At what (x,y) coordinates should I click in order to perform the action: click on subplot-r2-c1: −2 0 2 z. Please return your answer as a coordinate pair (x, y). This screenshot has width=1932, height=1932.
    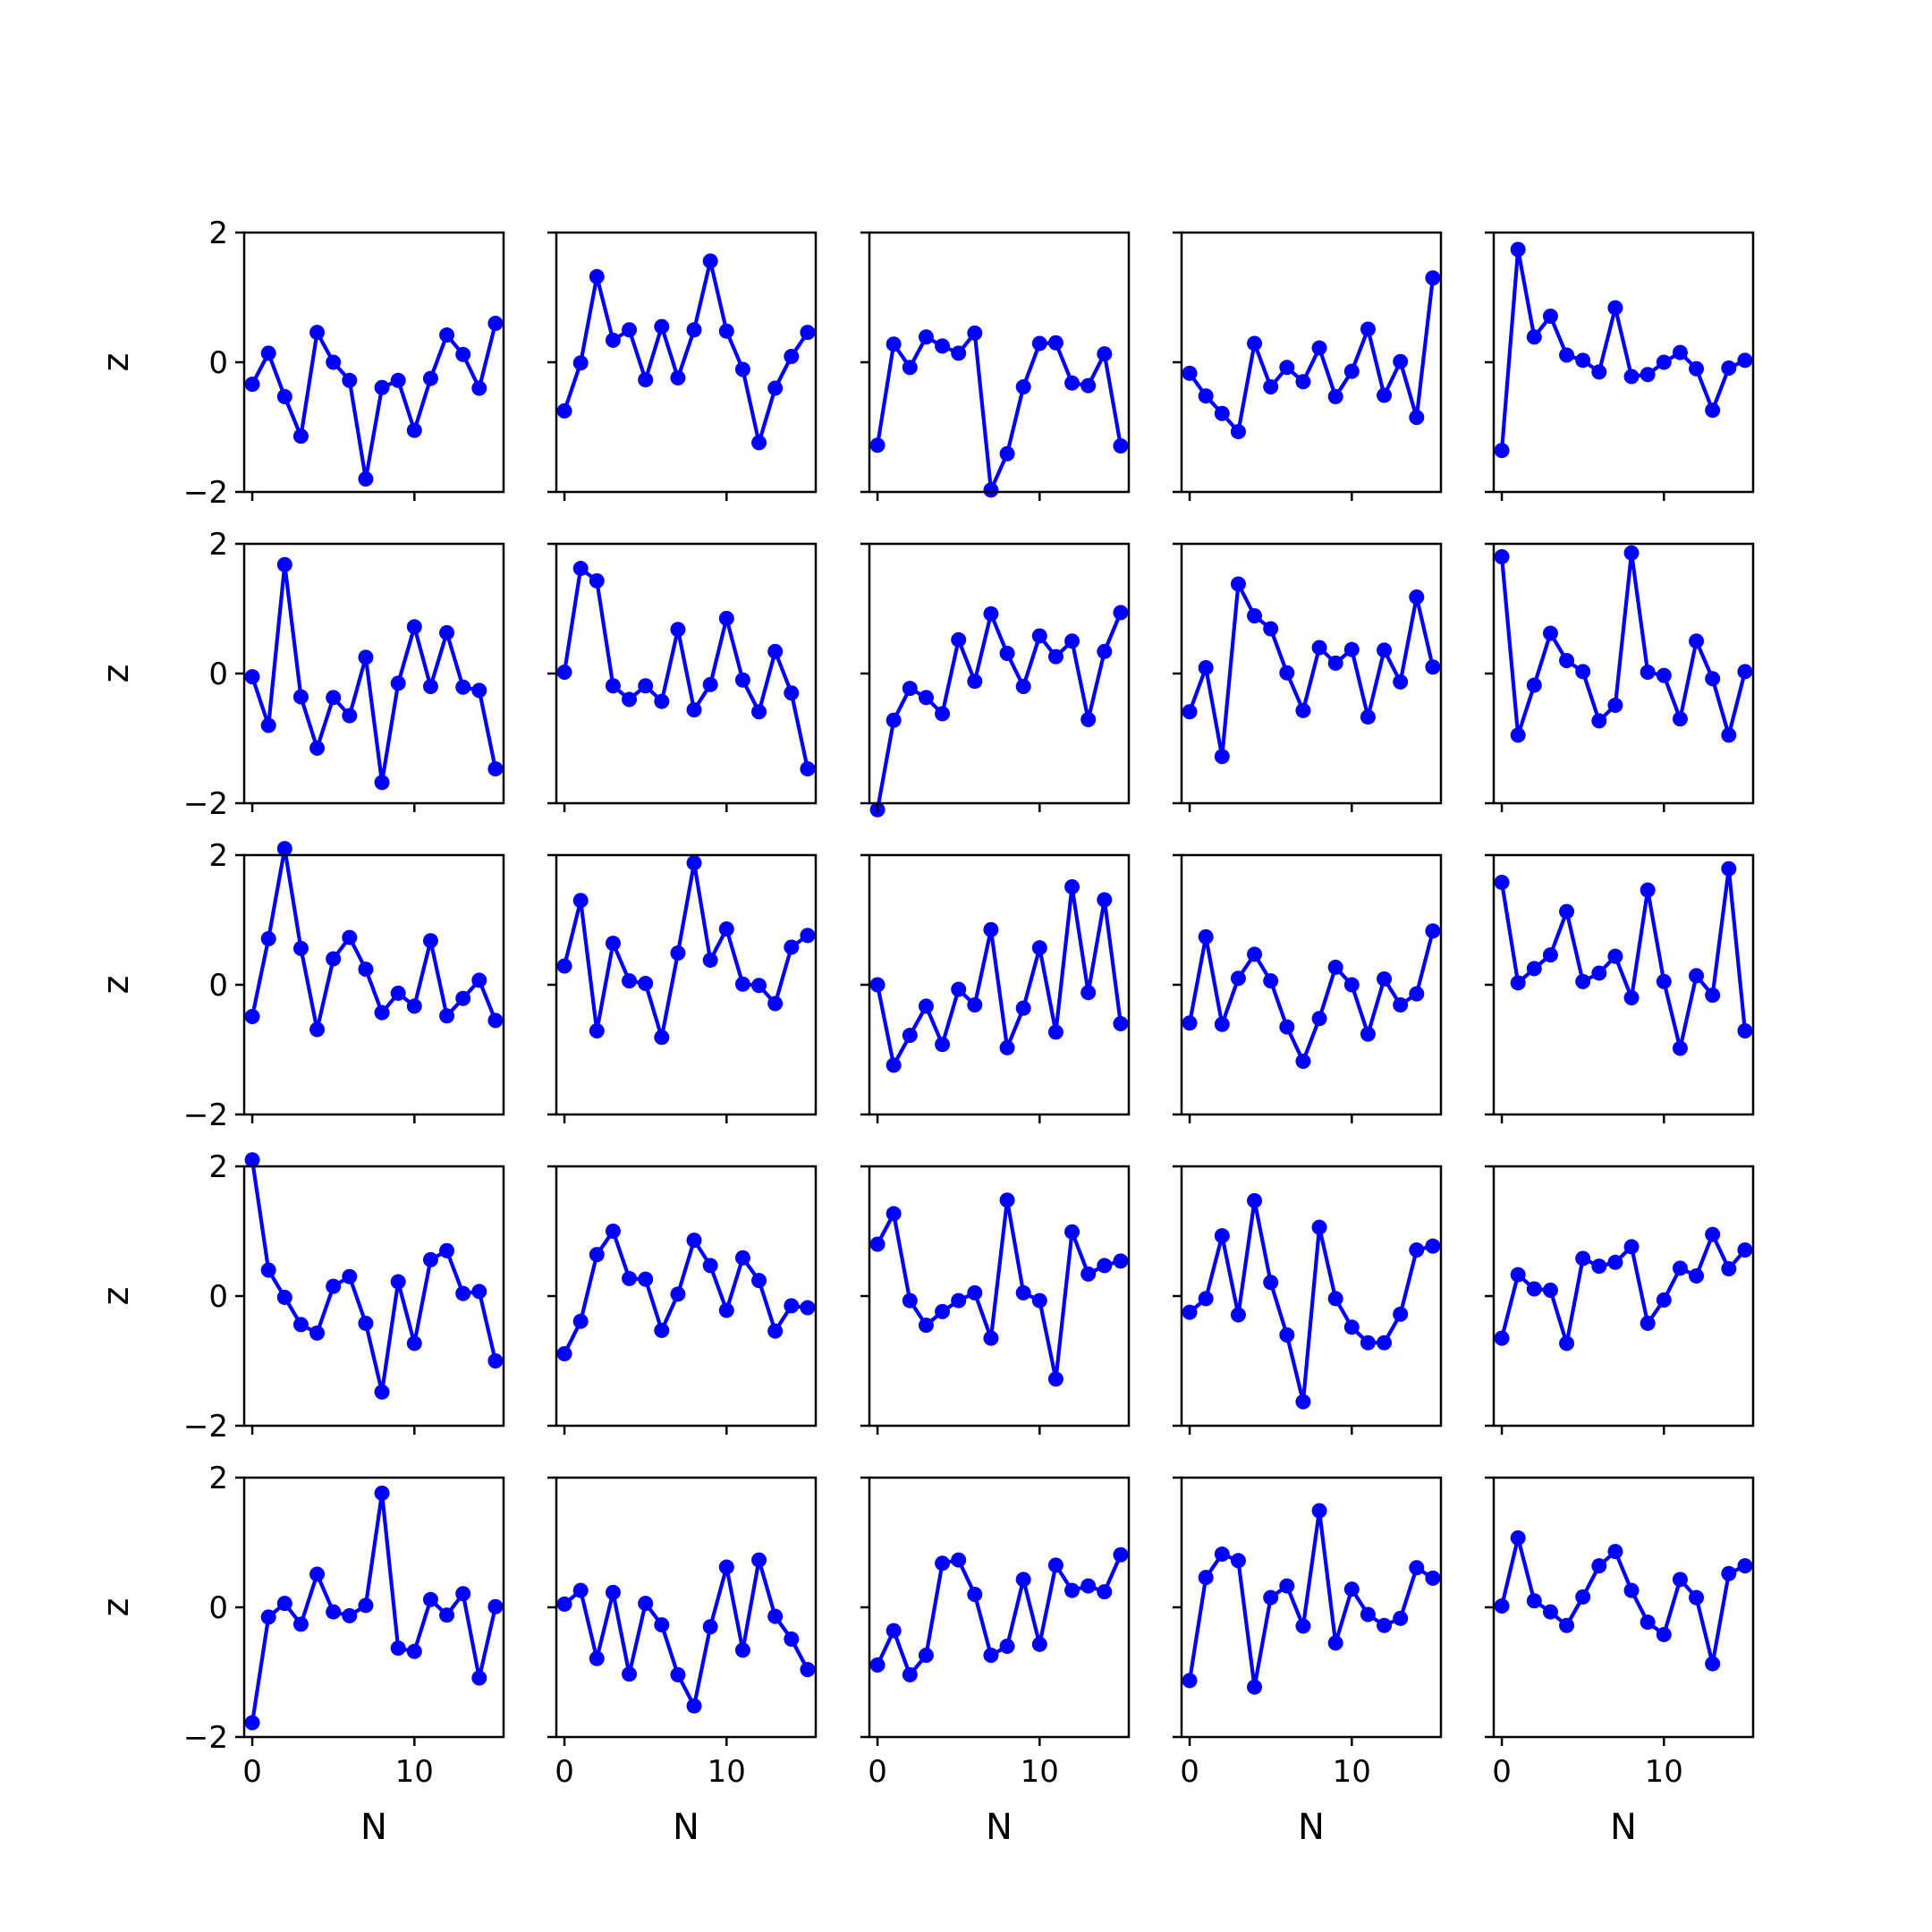
    Looking at the image, I should click on (300, 674).